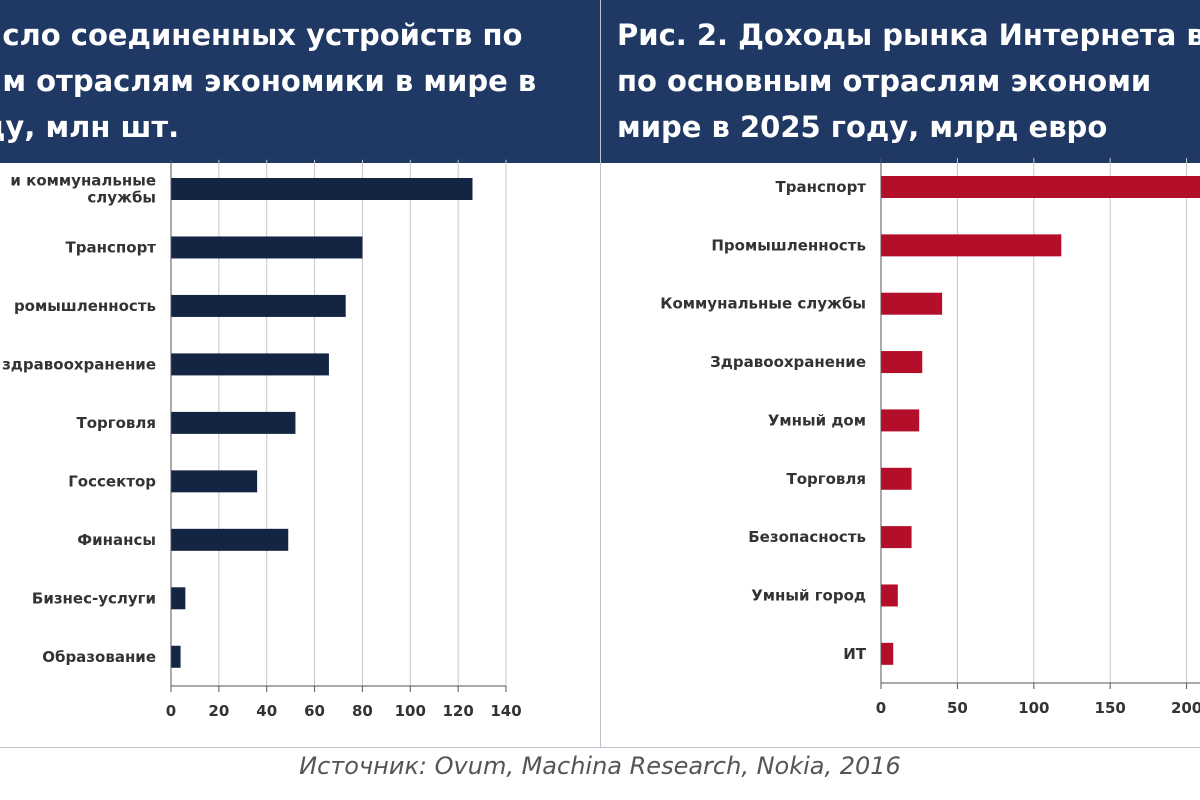  I want to click on left-category-label: Образование, so click(99, 656).